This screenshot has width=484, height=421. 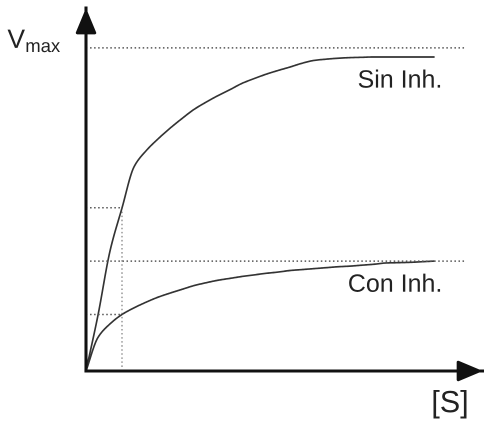 What do you see at coordinates (399, 78) in the screenshot?
I see `series-label: Sin Inh.` at bounding box center [399, 78].